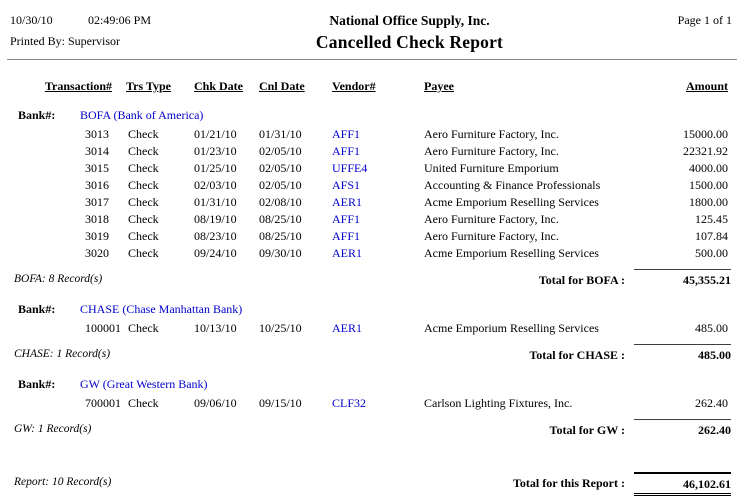  What do you see at coordinates (215, 219) in the screenshot?
I see `cell-chk-date: 08/19/10` at bounding box center [215, 219].